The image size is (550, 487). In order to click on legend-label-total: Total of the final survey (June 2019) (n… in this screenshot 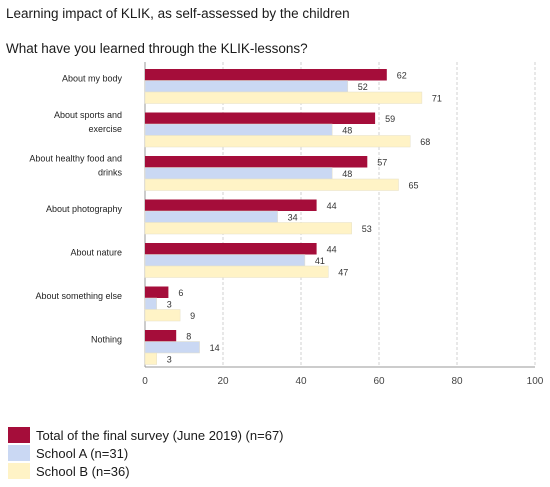, I will do `click(160, 435)`.